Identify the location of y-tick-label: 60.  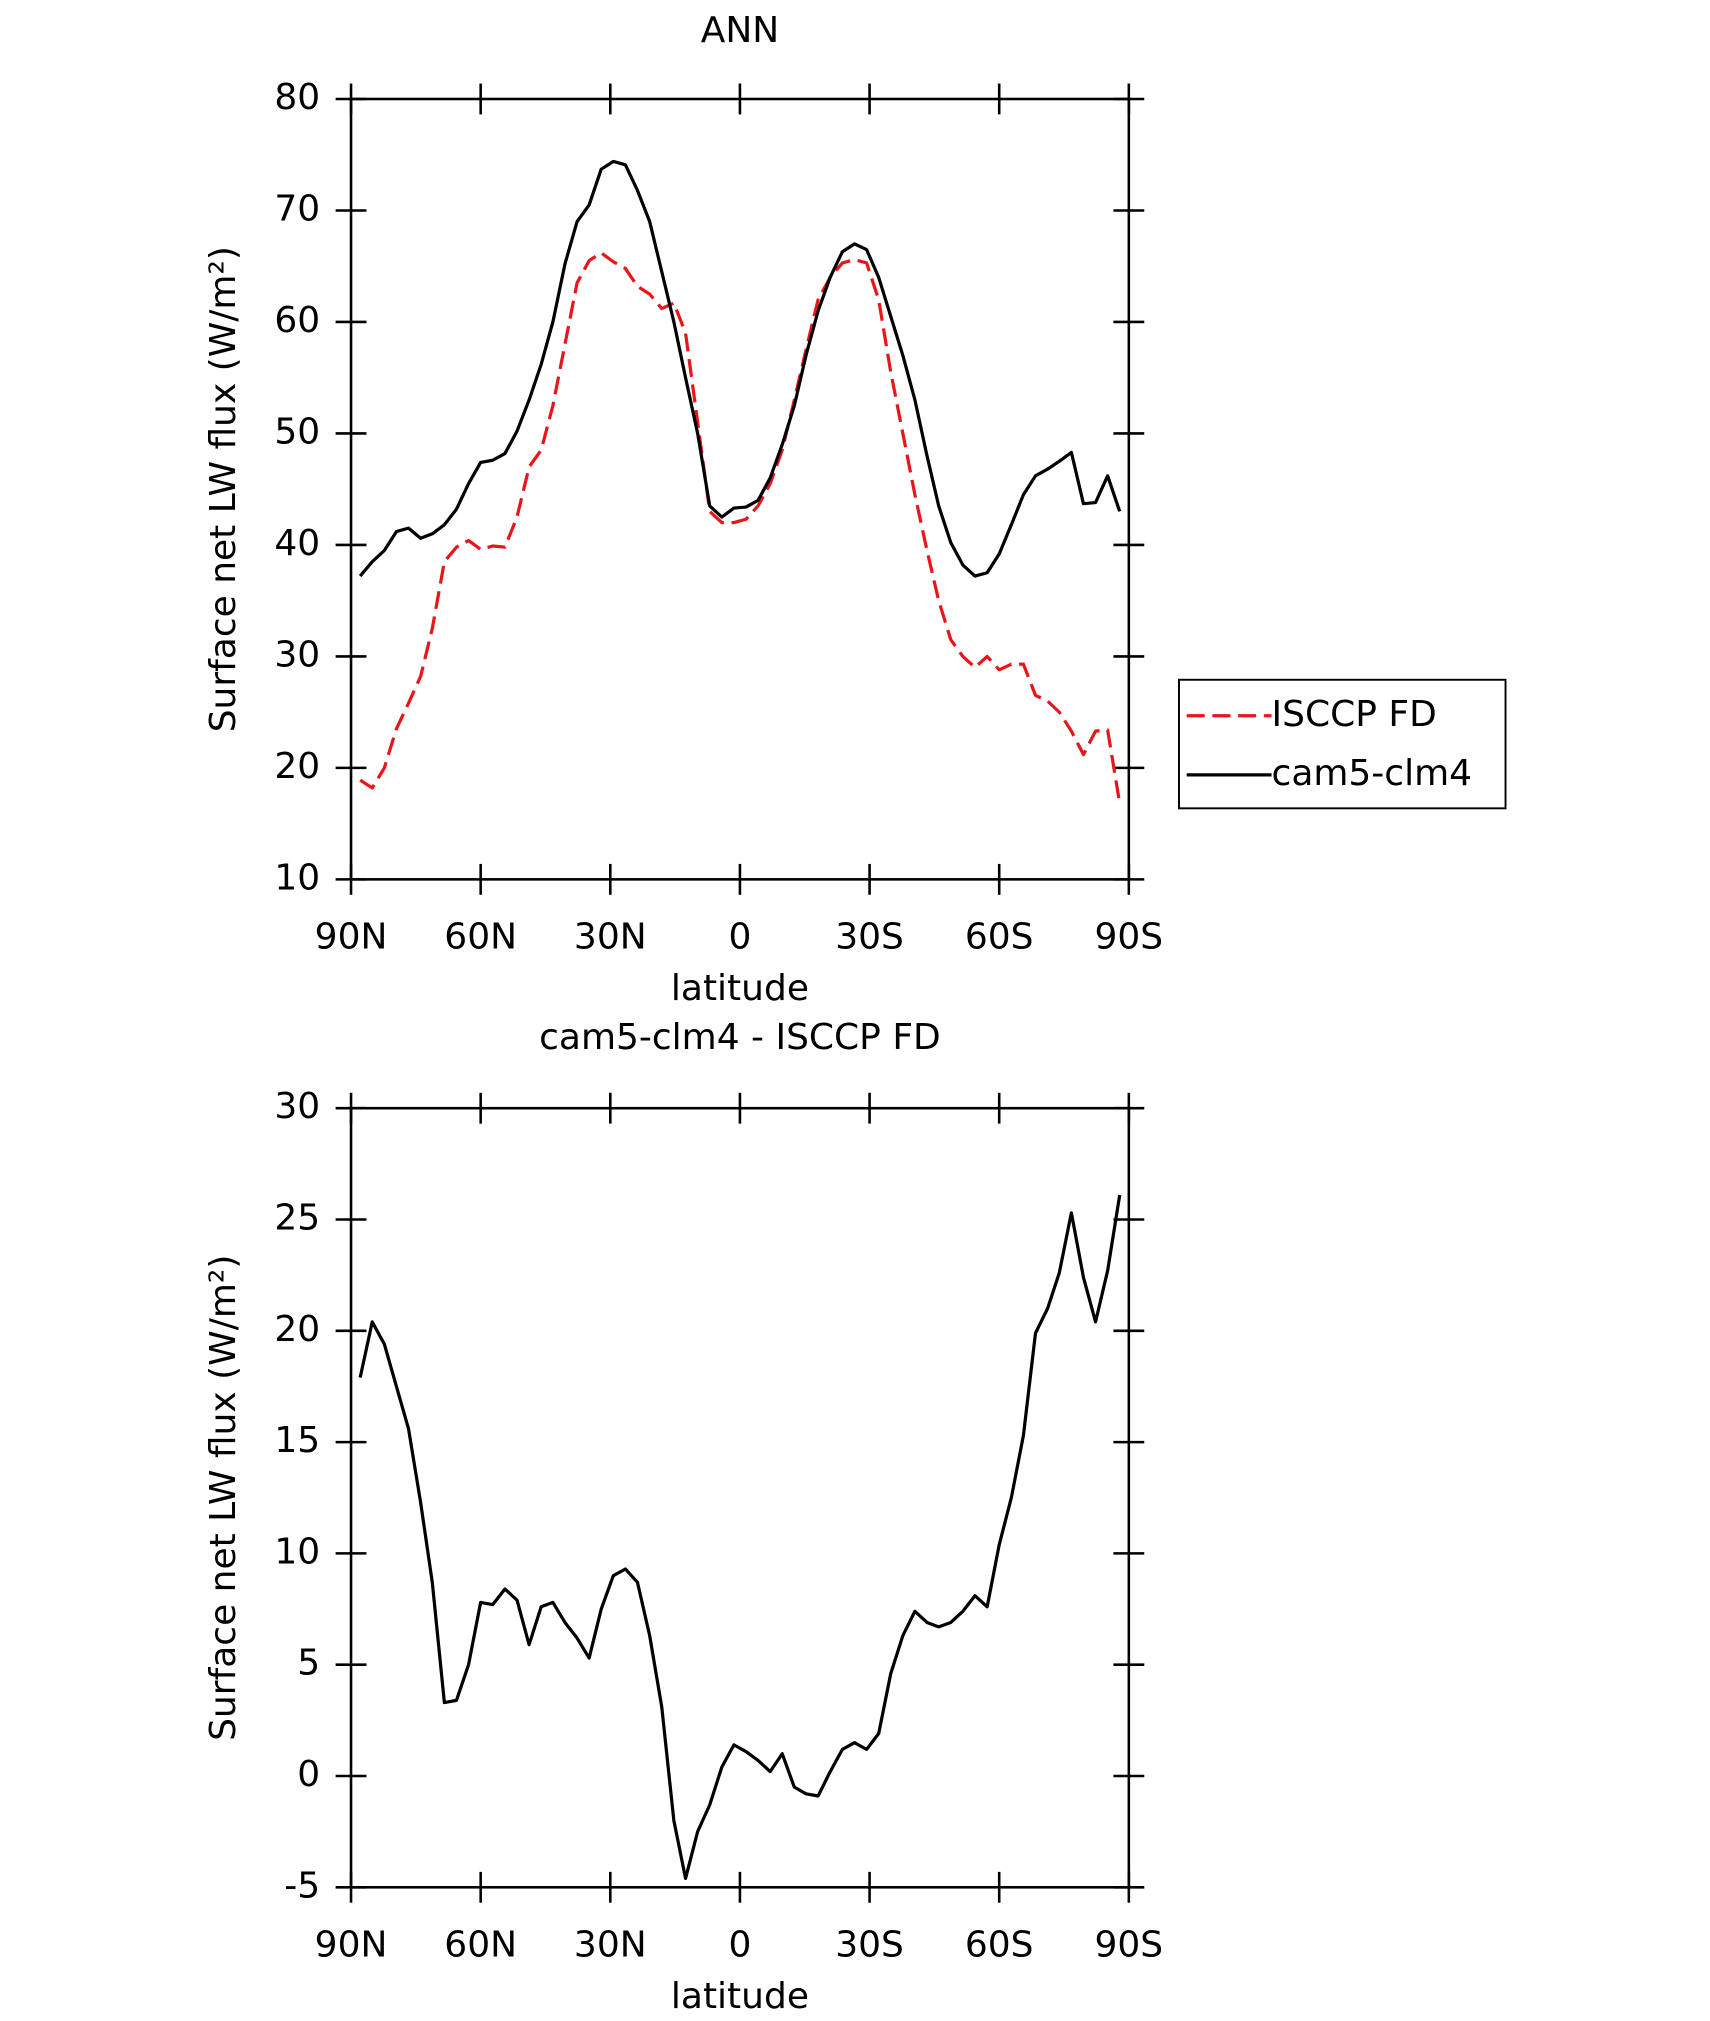
(297, 320).